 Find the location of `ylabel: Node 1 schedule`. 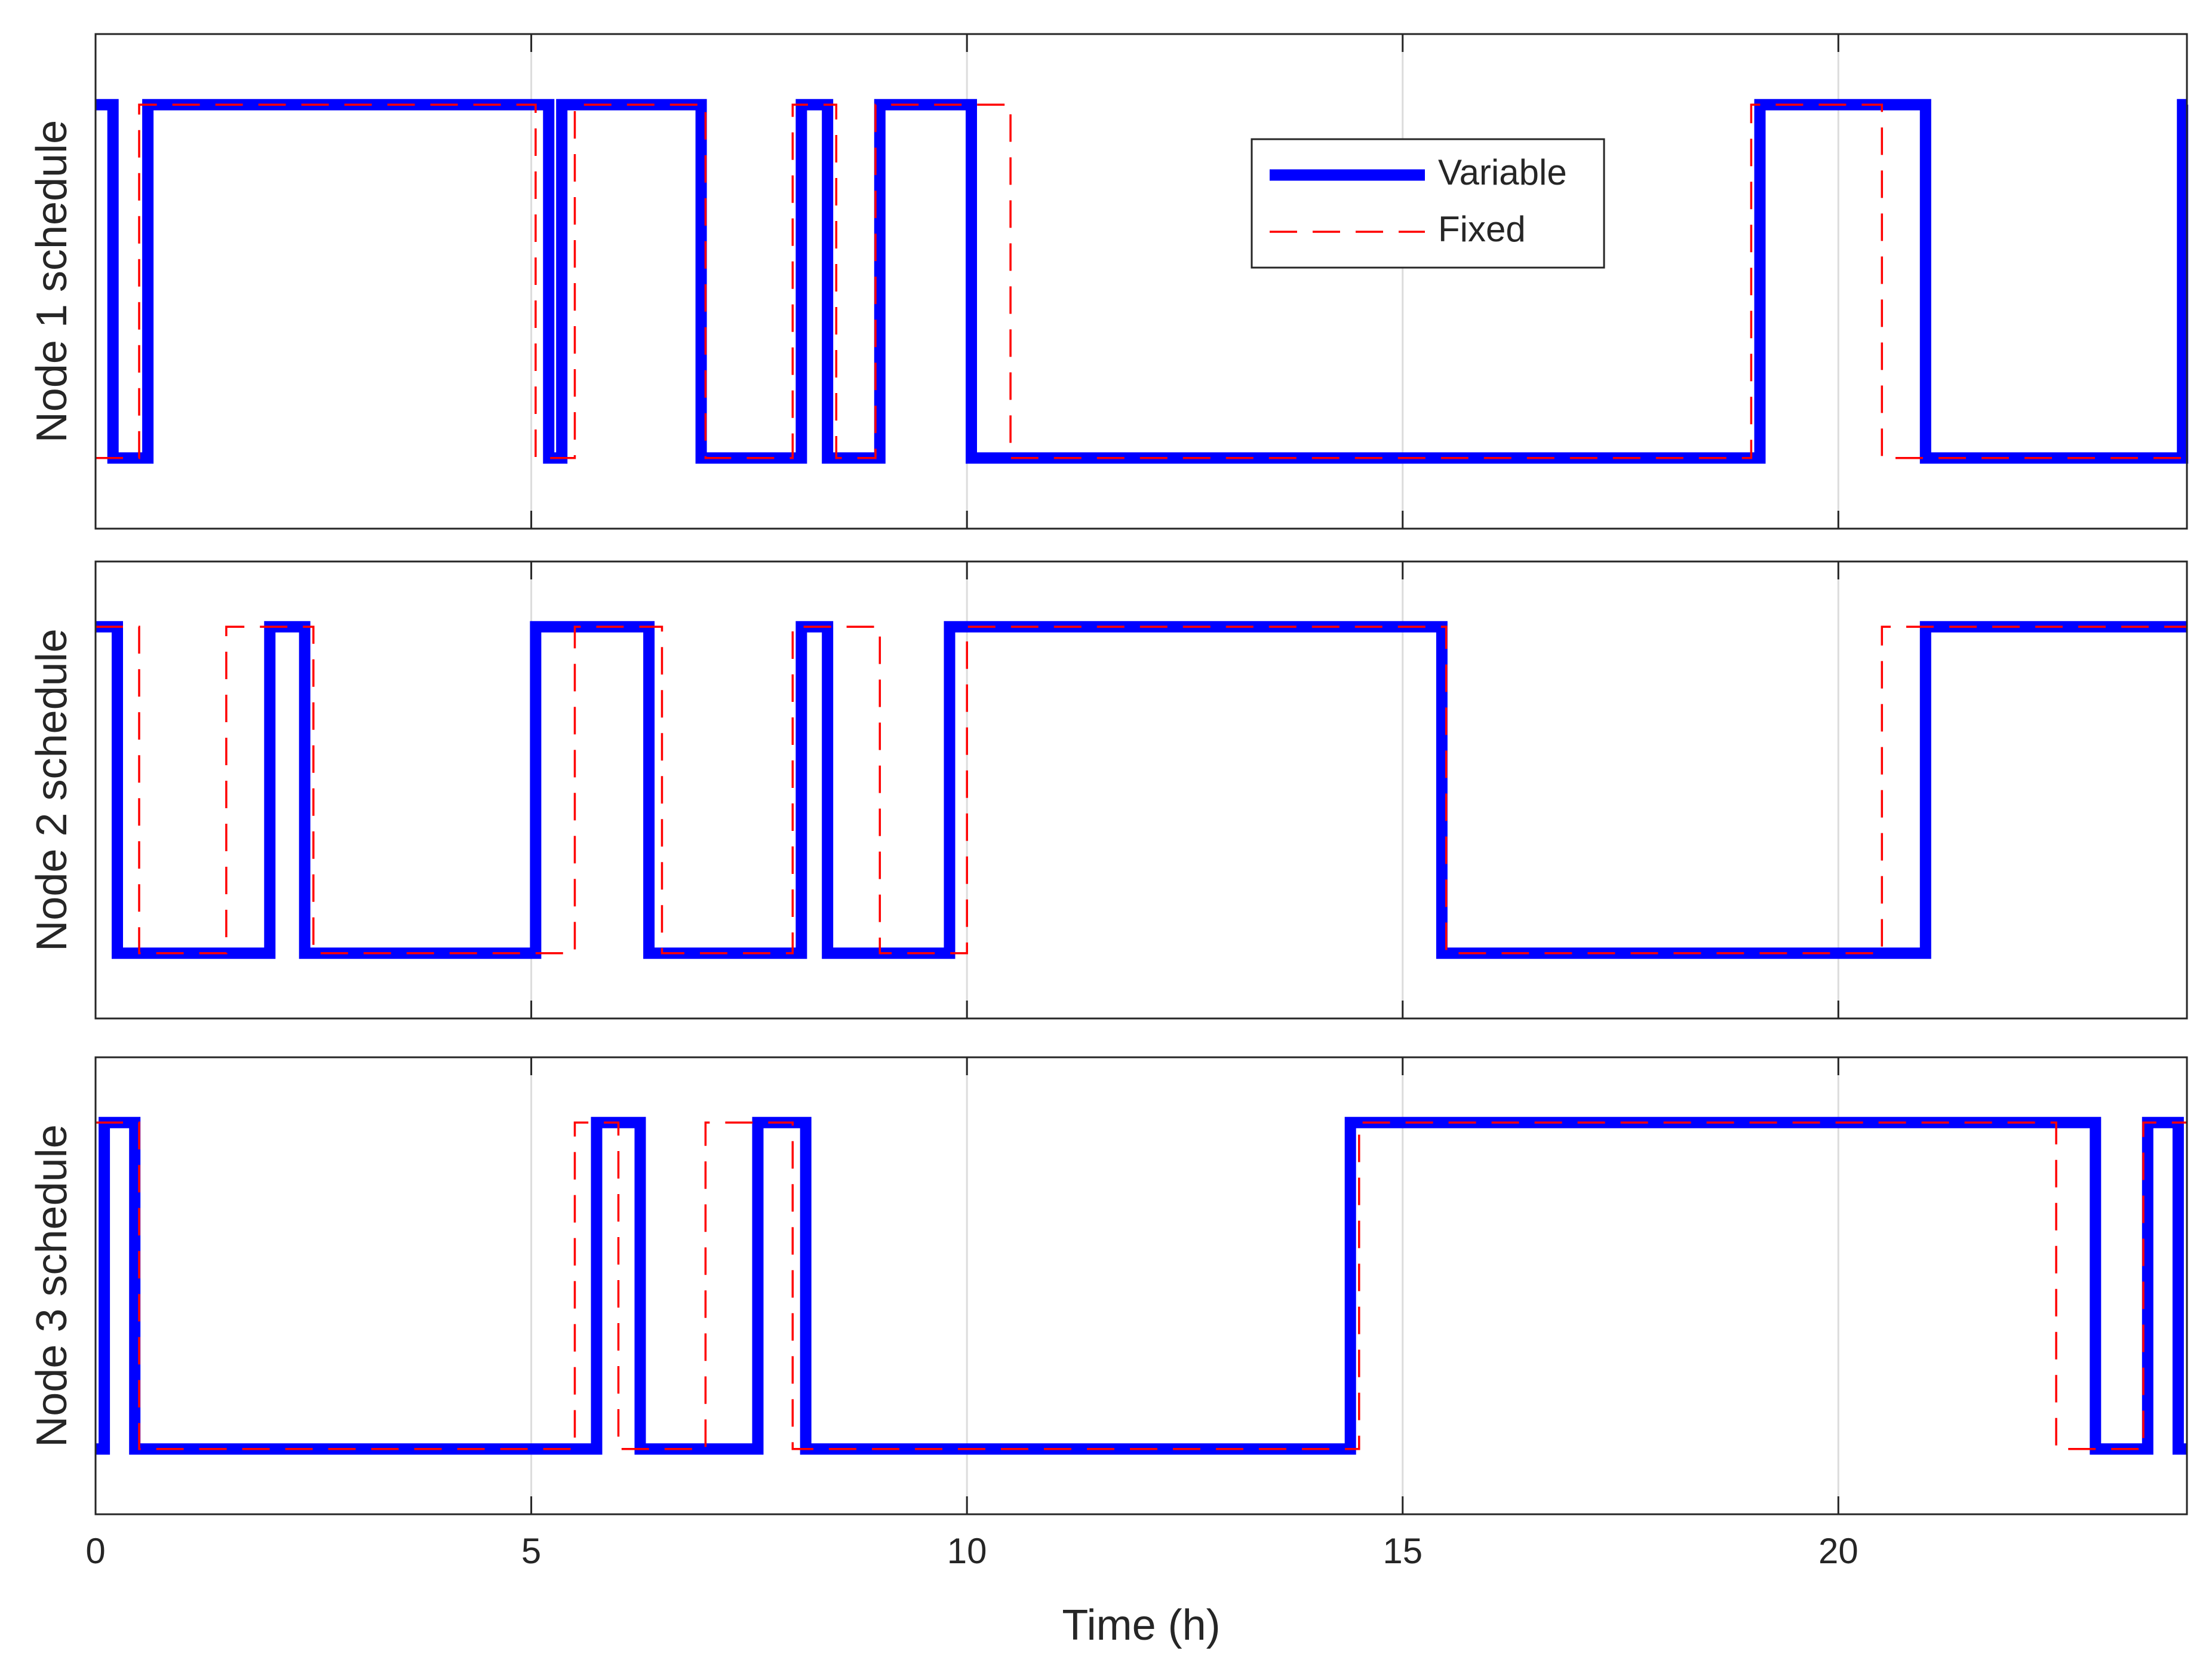

ylabel: Node 1 schedule is located at coordinates (52, 282).